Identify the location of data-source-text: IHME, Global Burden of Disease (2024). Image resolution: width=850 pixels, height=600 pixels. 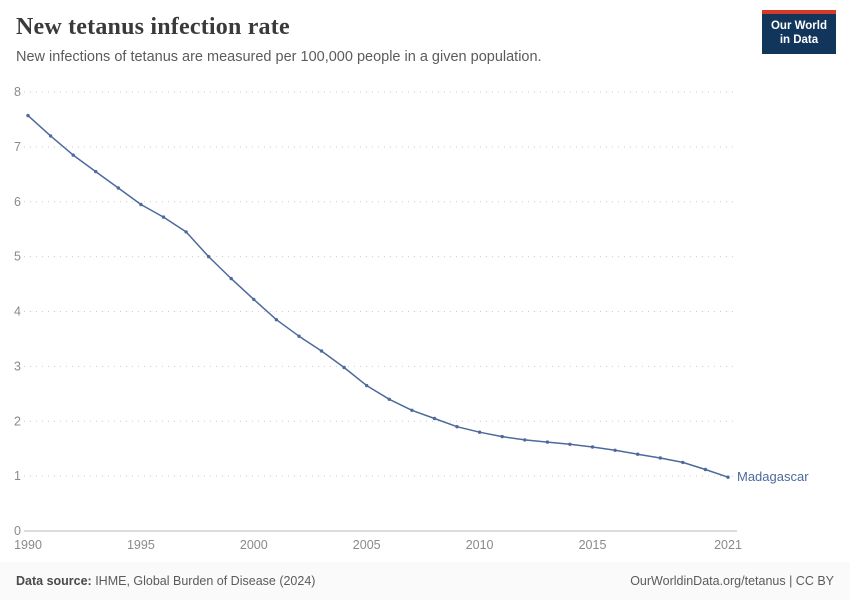
(203, 581).